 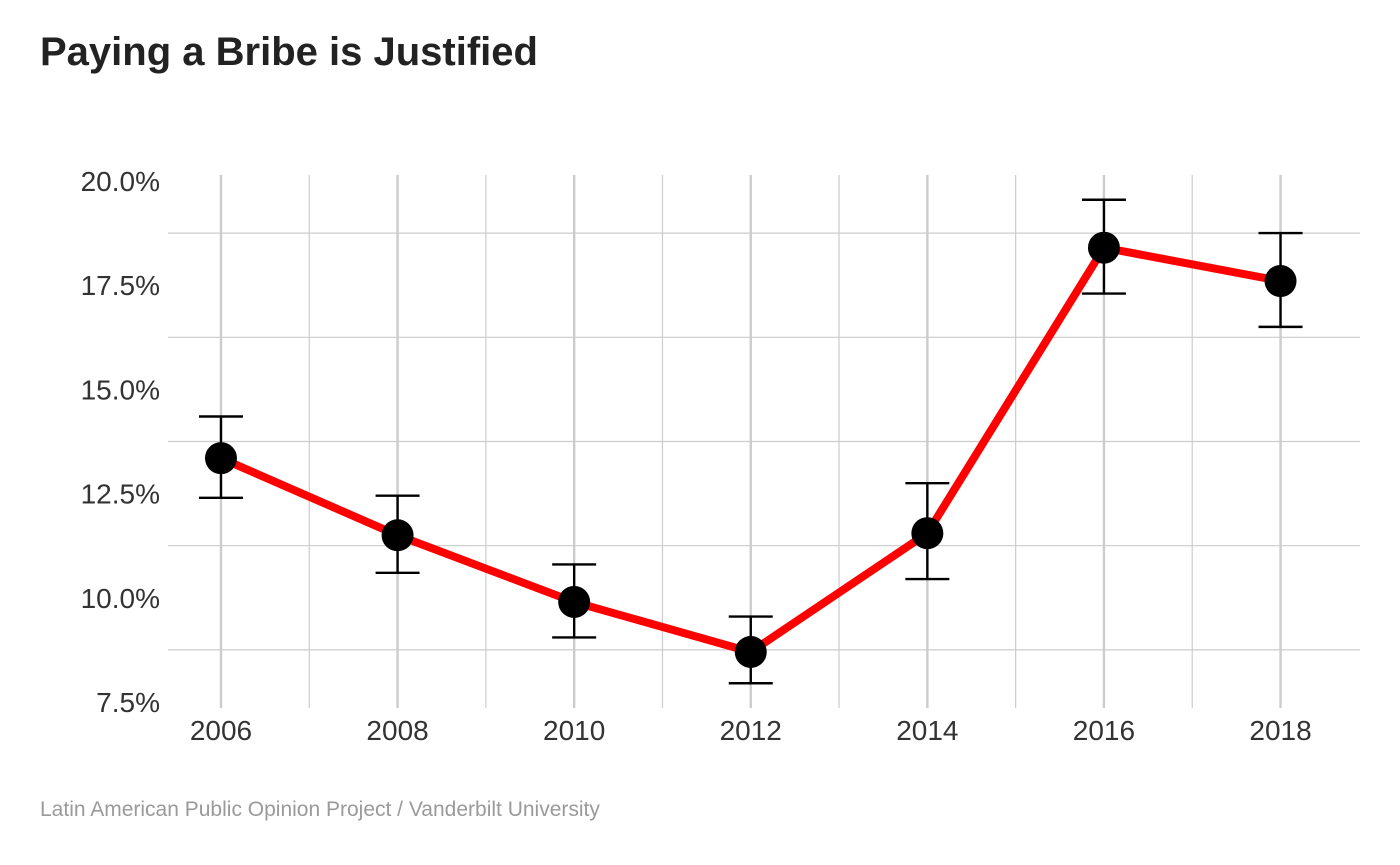 I want to click on x-tick-label: 2018, so click(x=1280, y=730).